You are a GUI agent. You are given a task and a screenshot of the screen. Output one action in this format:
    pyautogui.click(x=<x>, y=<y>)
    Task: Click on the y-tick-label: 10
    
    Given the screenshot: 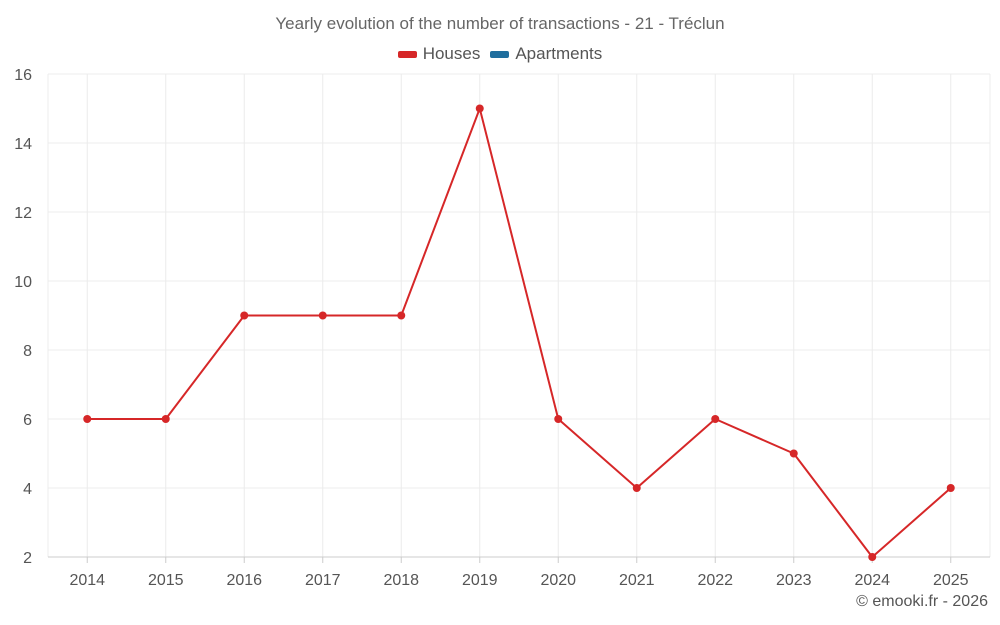 What is the action you would take?
    pyautogui.click(x=23, y=282)
    